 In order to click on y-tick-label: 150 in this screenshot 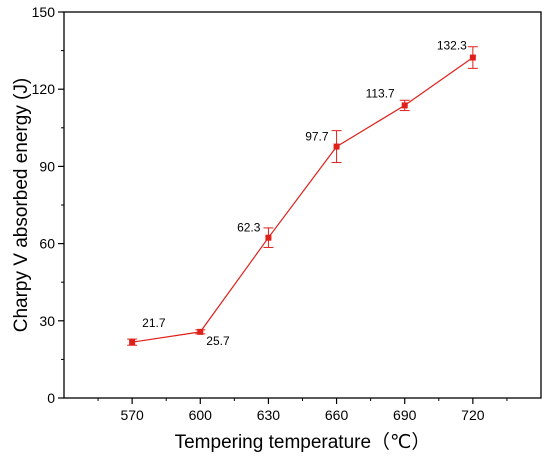, I will do `click(44, 12)`.